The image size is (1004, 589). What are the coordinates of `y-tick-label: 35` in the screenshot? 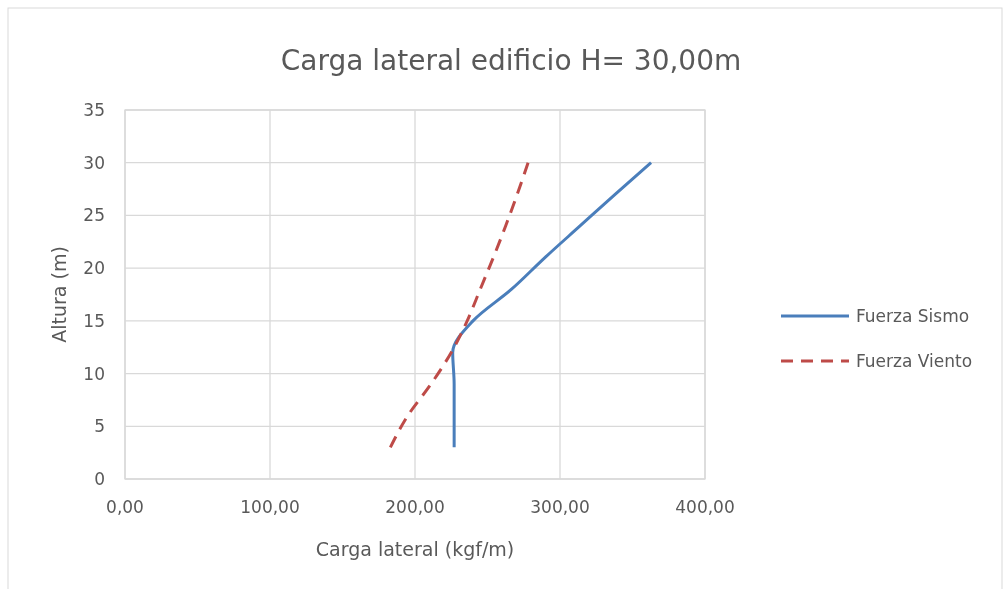 It's located at (94, 109).